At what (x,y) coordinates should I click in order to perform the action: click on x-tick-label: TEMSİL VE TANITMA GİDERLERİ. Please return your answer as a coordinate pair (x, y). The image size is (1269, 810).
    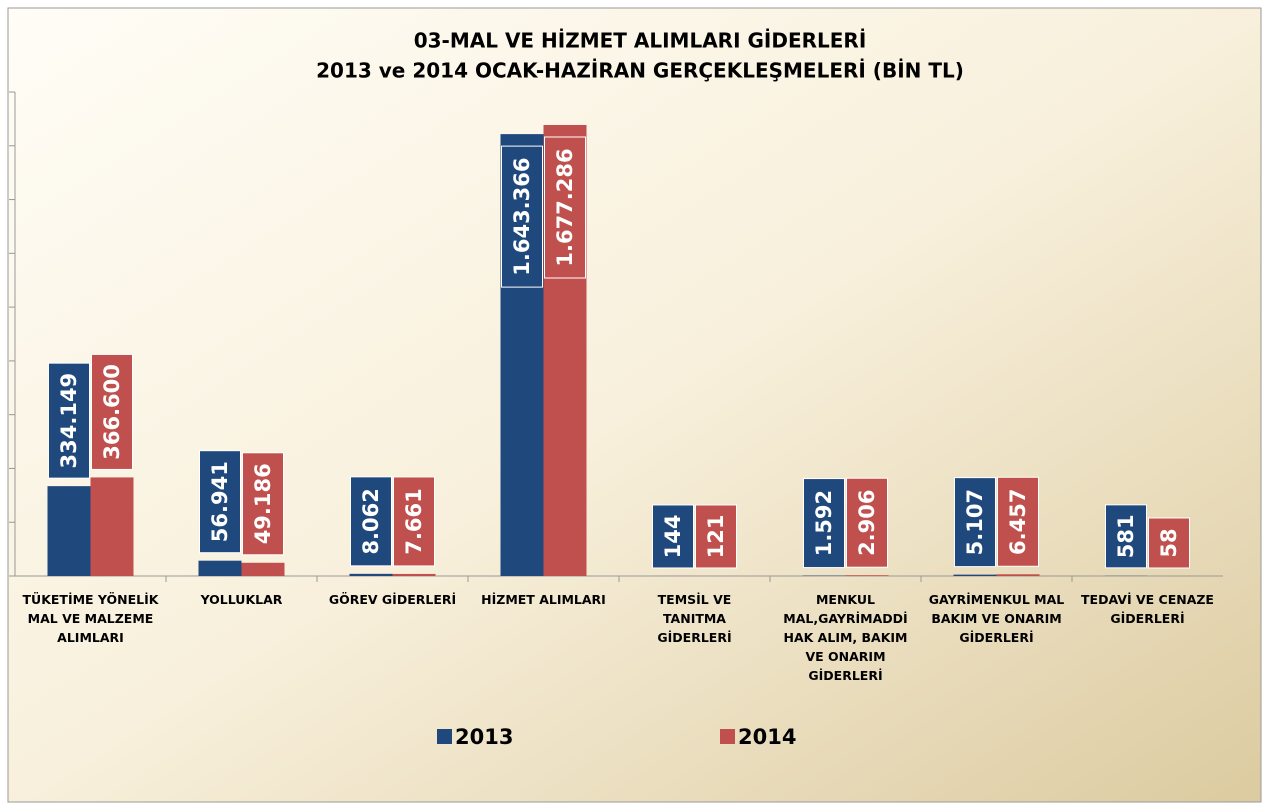
    Looking at the image, I should click on (694, 618).